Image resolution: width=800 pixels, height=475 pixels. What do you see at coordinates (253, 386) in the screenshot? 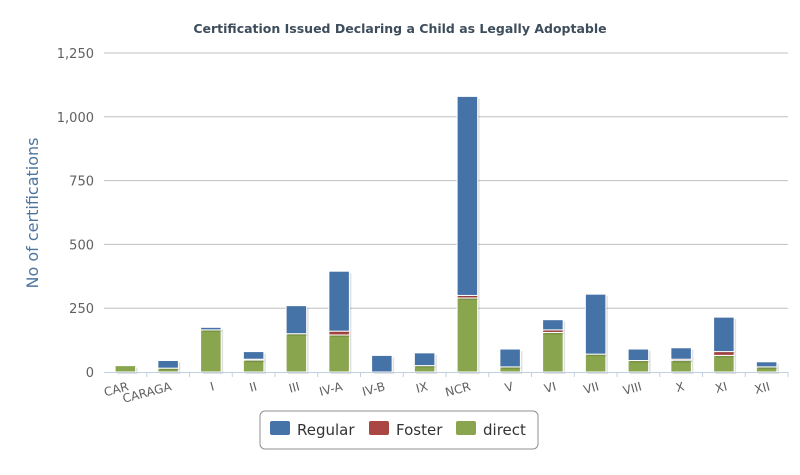
I see `x-tick-label: II` at bounding box center [253, 386].